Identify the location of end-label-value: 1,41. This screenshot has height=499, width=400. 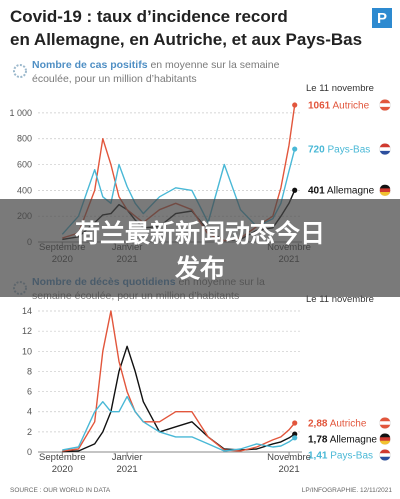
(318, 456).